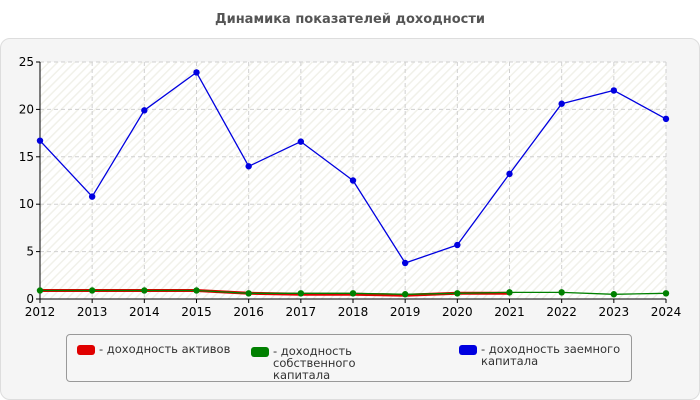  I want to click on x-tick-label: 2013, so click(92, 312).